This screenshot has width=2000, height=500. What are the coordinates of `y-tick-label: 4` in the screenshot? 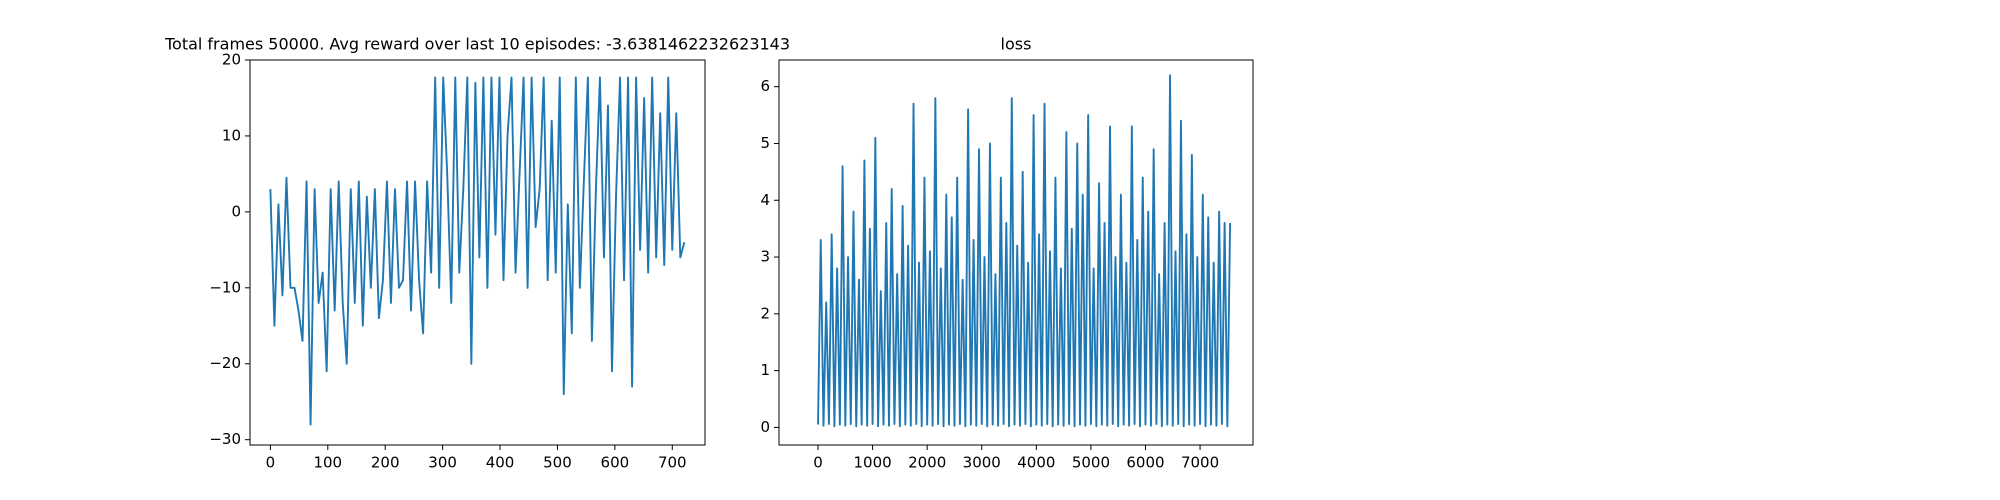 It's located at (765, 200).